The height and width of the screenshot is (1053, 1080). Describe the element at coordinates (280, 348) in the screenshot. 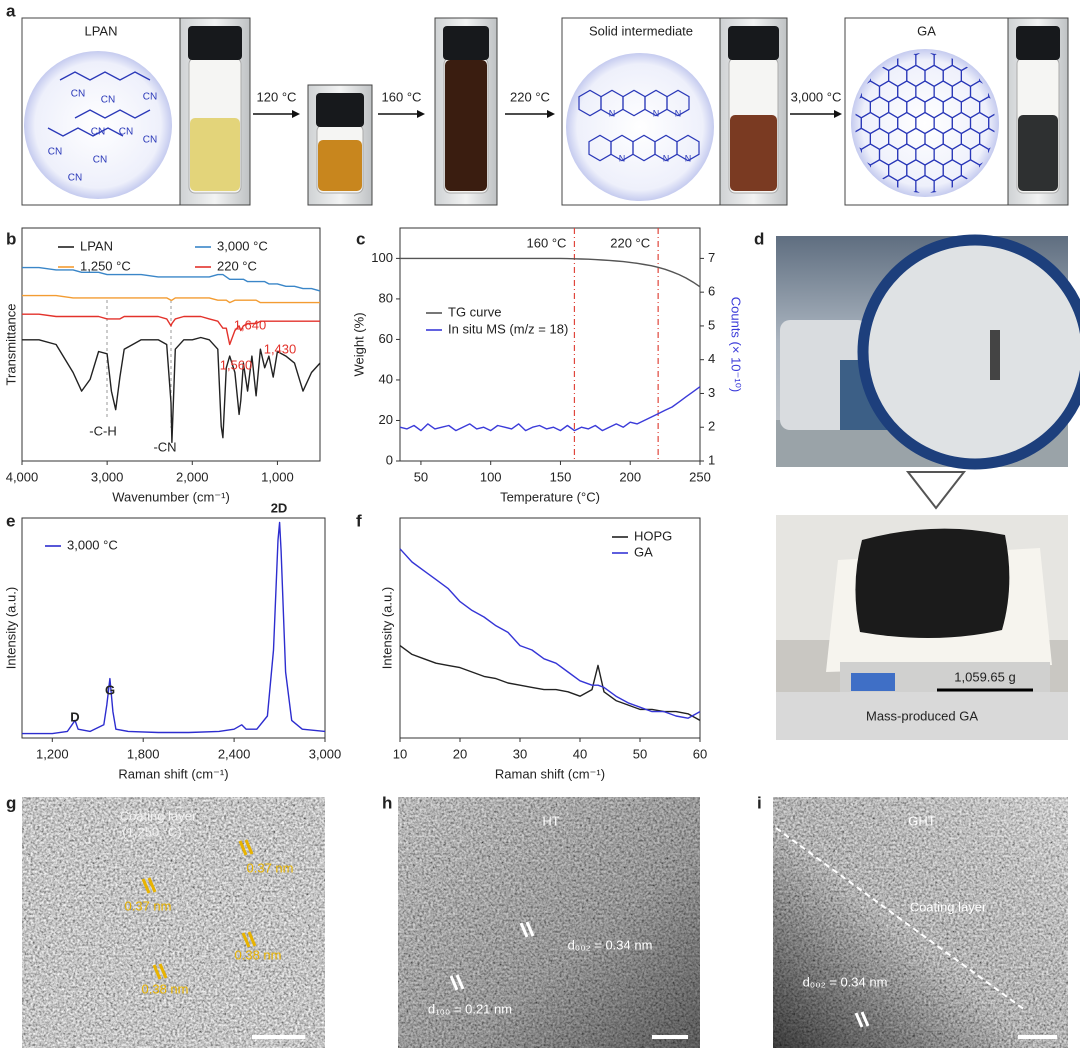

I see `annotation: 1,430` at that location.